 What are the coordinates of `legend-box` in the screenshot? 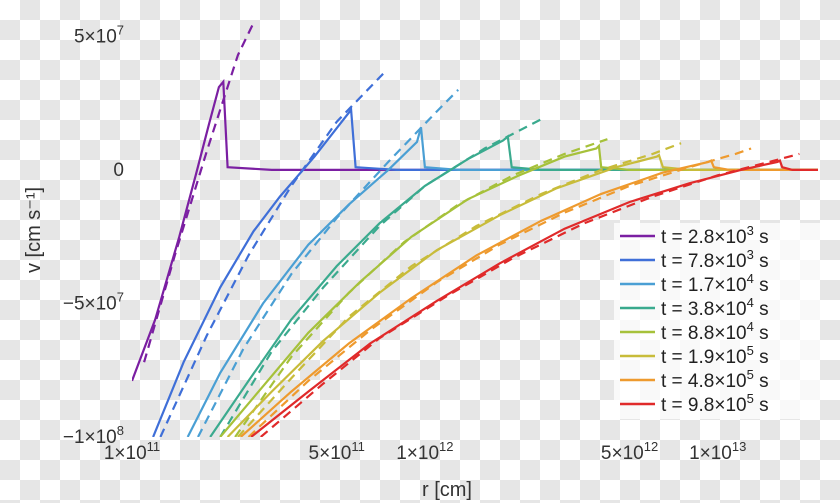 It's located at (717, 321).